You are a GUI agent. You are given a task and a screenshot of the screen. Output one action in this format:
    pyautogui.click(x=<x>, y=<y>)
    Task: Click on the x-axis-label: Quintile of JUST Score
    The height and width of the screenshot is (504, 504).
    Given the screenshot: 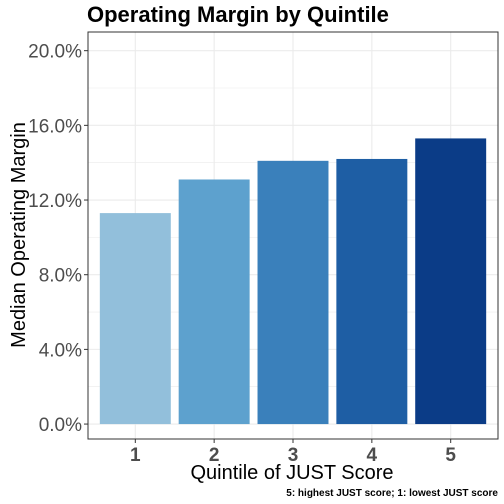 What is the action you would take?
    pyautogui.click(x=291, y=473)
    